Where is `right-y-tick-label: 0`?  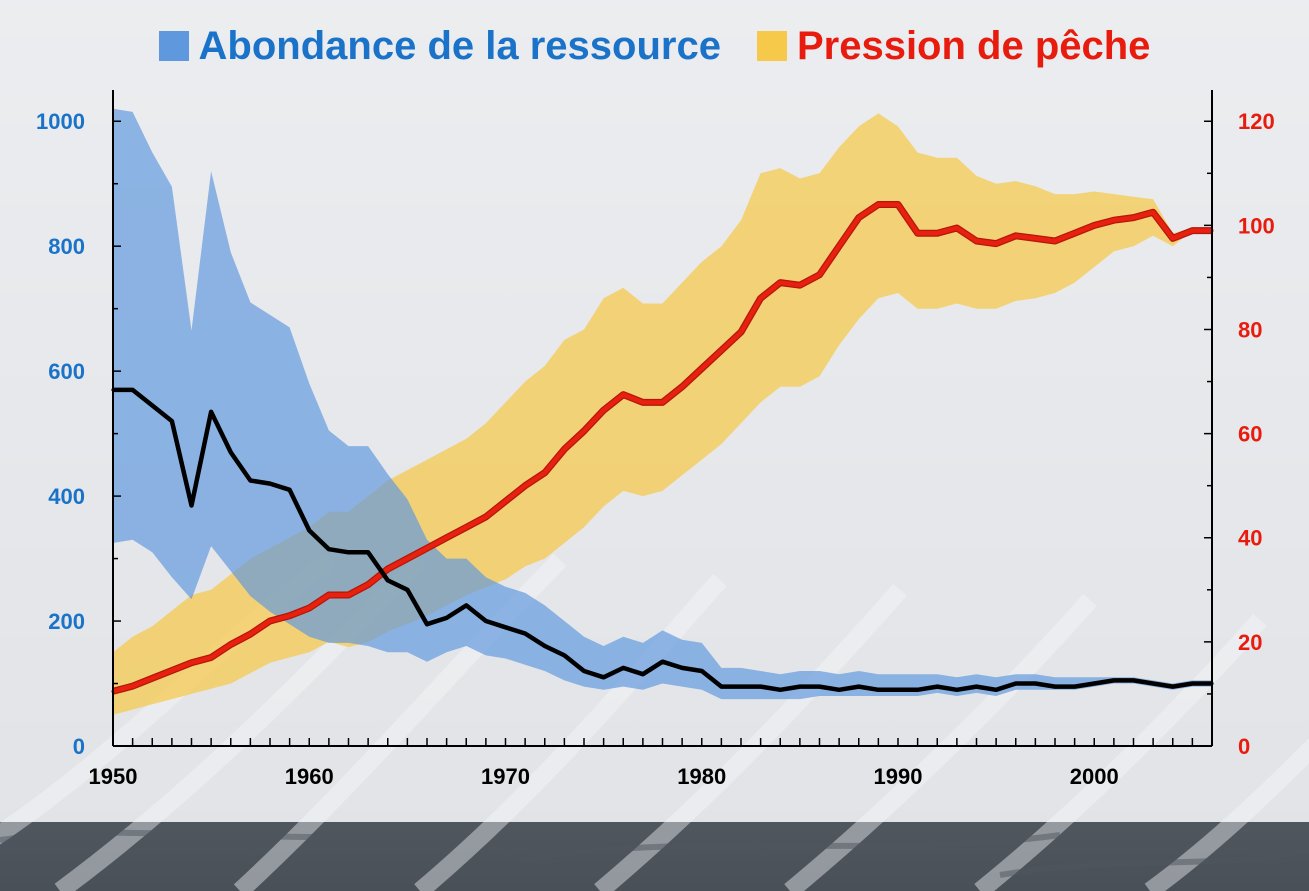
right-y-tick-label: 0 is located at coordinates (1244, 746).